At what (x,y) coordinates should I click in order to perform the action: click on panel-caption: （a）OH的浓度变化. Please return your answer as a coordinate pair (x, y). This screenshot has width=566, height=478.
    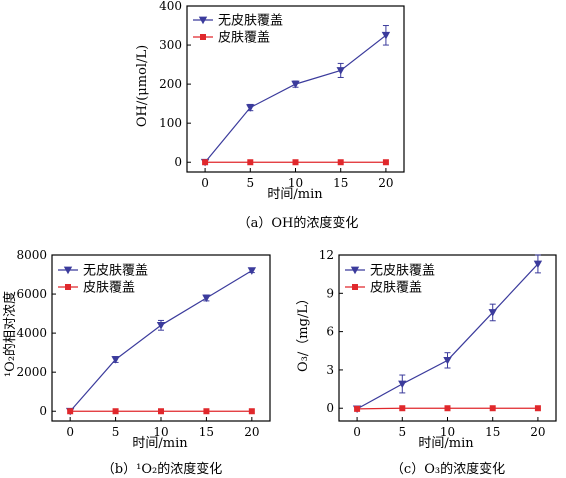
    Looking at the image, I should click on (298, 223).